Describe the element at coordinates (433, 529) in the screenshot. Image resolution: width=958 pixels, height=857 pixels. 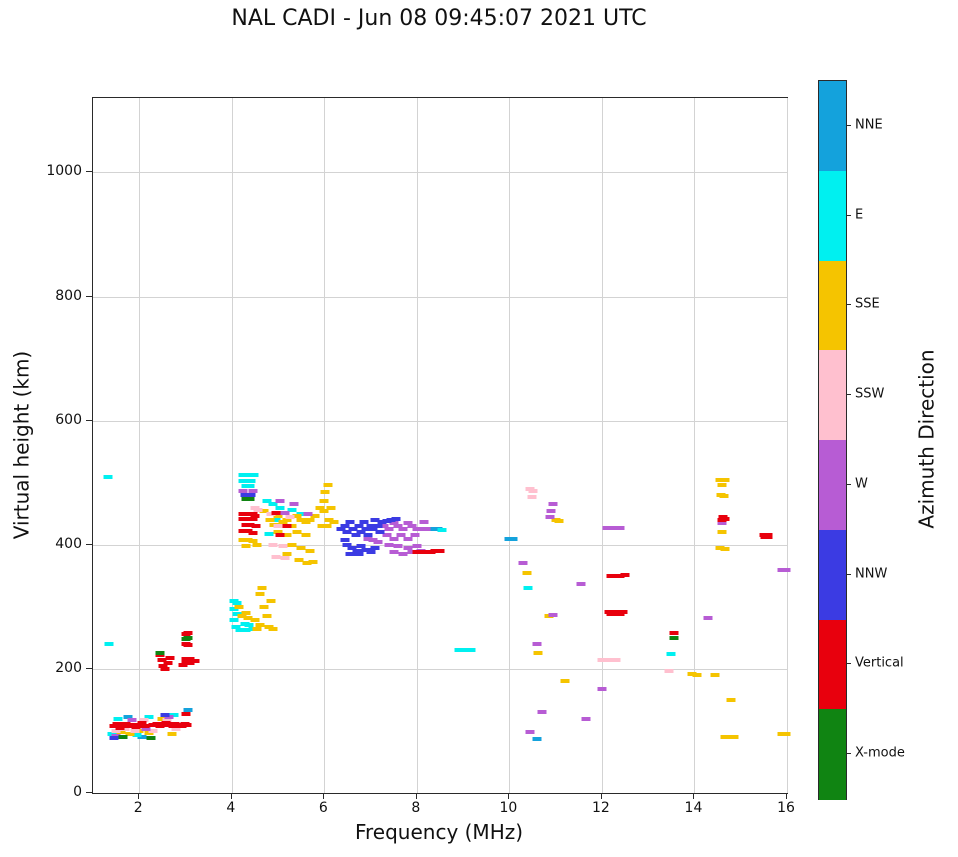
I see `echo-point-nne` at that location.